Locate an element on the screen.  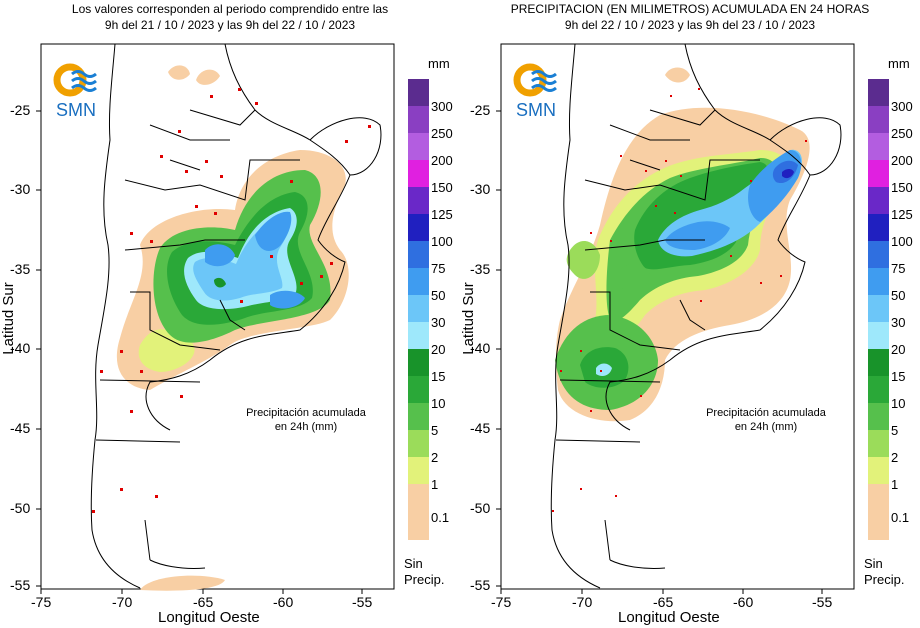
right-colorbar-label: 200 is located at coordinates (902, 160).